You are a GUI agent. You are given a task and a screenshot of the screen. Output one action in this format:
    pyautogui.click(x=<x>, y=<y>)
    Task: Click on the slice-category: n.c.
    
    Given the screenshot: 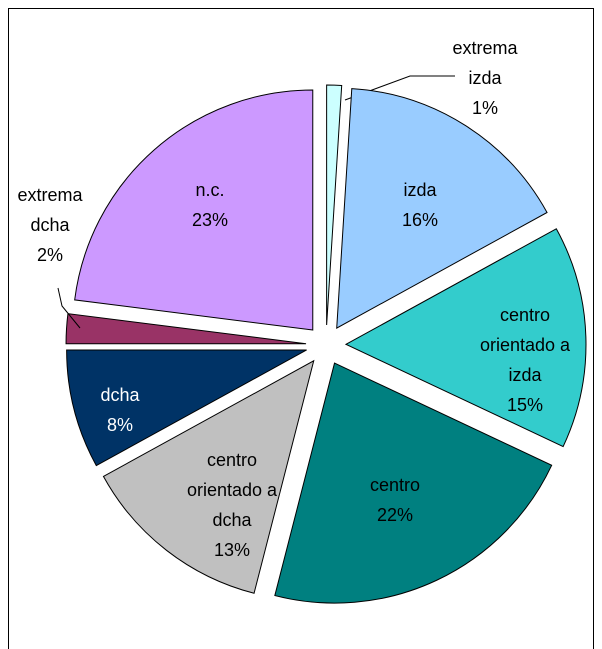 What is the action you would take?
    pyautogui.click(x=210, y=190)
    